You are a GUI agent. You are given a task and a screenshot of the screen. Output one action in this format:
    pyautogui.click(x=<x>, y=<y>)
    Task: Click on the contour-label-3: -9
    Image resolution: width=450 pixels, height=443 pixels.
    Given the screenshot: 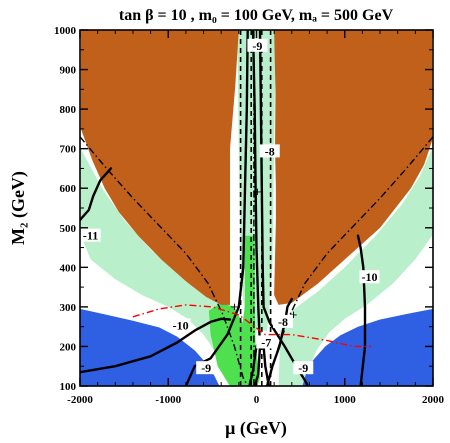 What is the action you would take?
    pyautogui.click(x=257, y=46)
    